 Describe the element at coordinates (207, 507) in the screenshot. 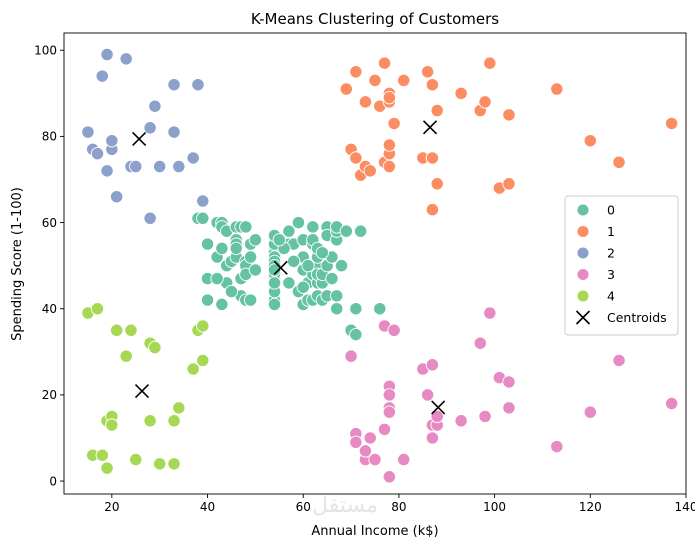

I see `x-tick-label: 40` at that location.